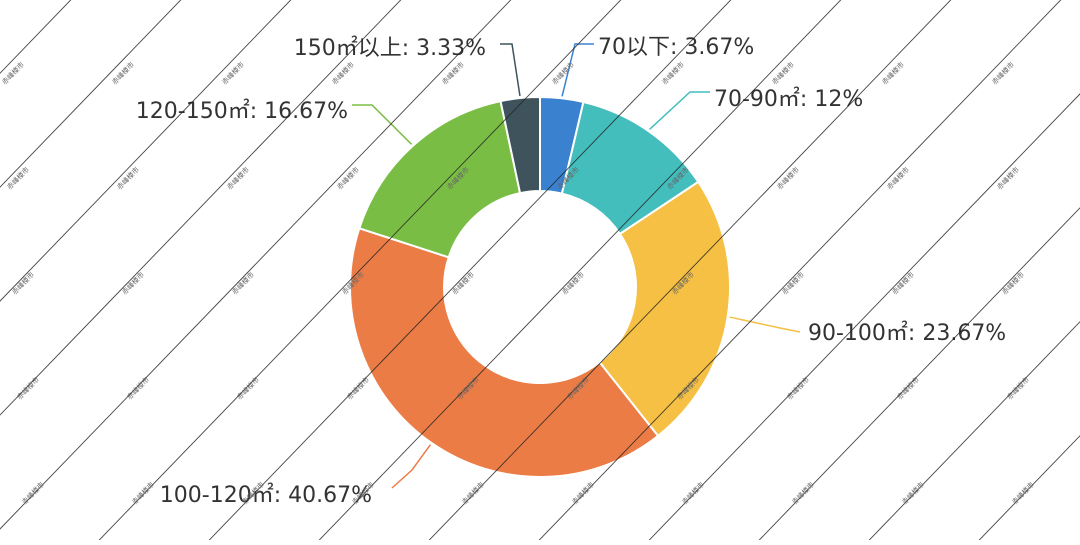  What do you see at coordinates (907, 333) in the screenshot?
I see `slice-label-3: 90-100㎡: 23.67%` at bounding box center [907, 333].